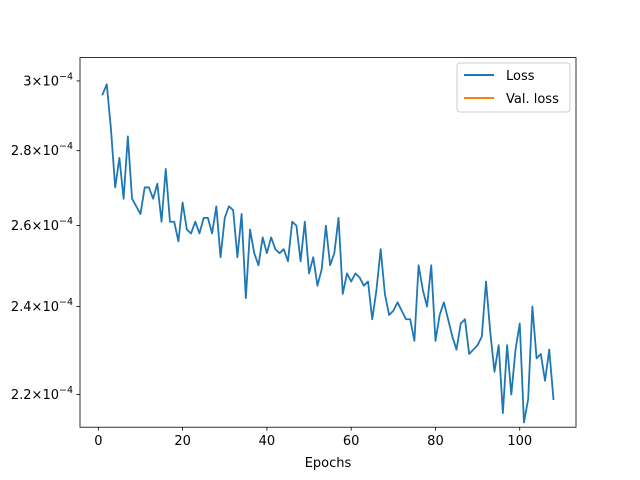 The width and height of the screenshot is (640, 480). What do you see at coordinates (435, 441) in the screenshot?
I see `x-tick-label: 80` at bounding box center [435, 441].